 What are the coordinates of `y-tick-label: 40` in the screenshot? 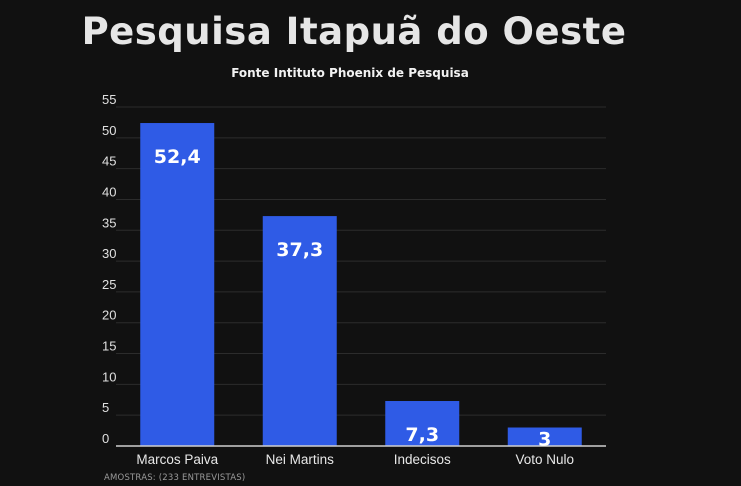 It's located at (109, 191).